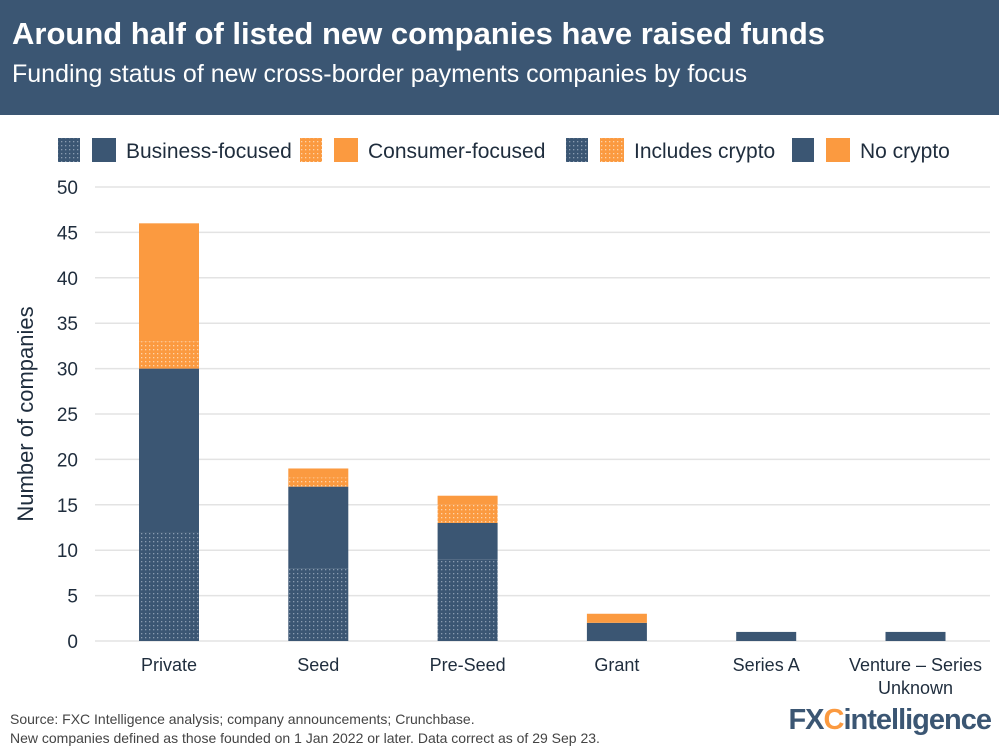 The width and height of the screenshot is (999, 749). What do you see at coordinates (704, 151) in the screenshot?
I see `legend-label: Includes crypto` at bounding box center [704, 151].